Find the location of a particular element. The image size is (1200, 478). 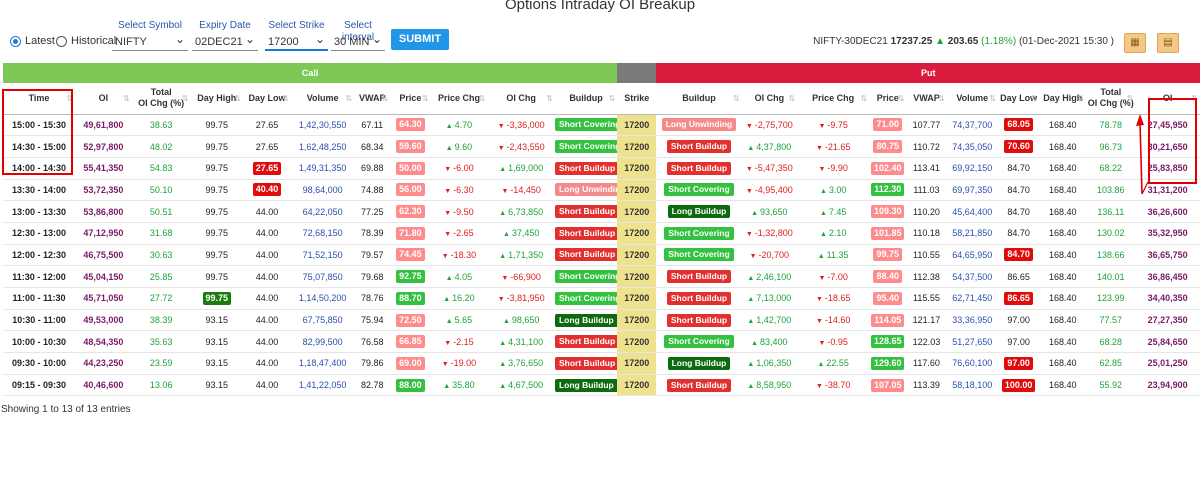

call-volume-value: 98,64,000 is located at coordinates (322, 189).